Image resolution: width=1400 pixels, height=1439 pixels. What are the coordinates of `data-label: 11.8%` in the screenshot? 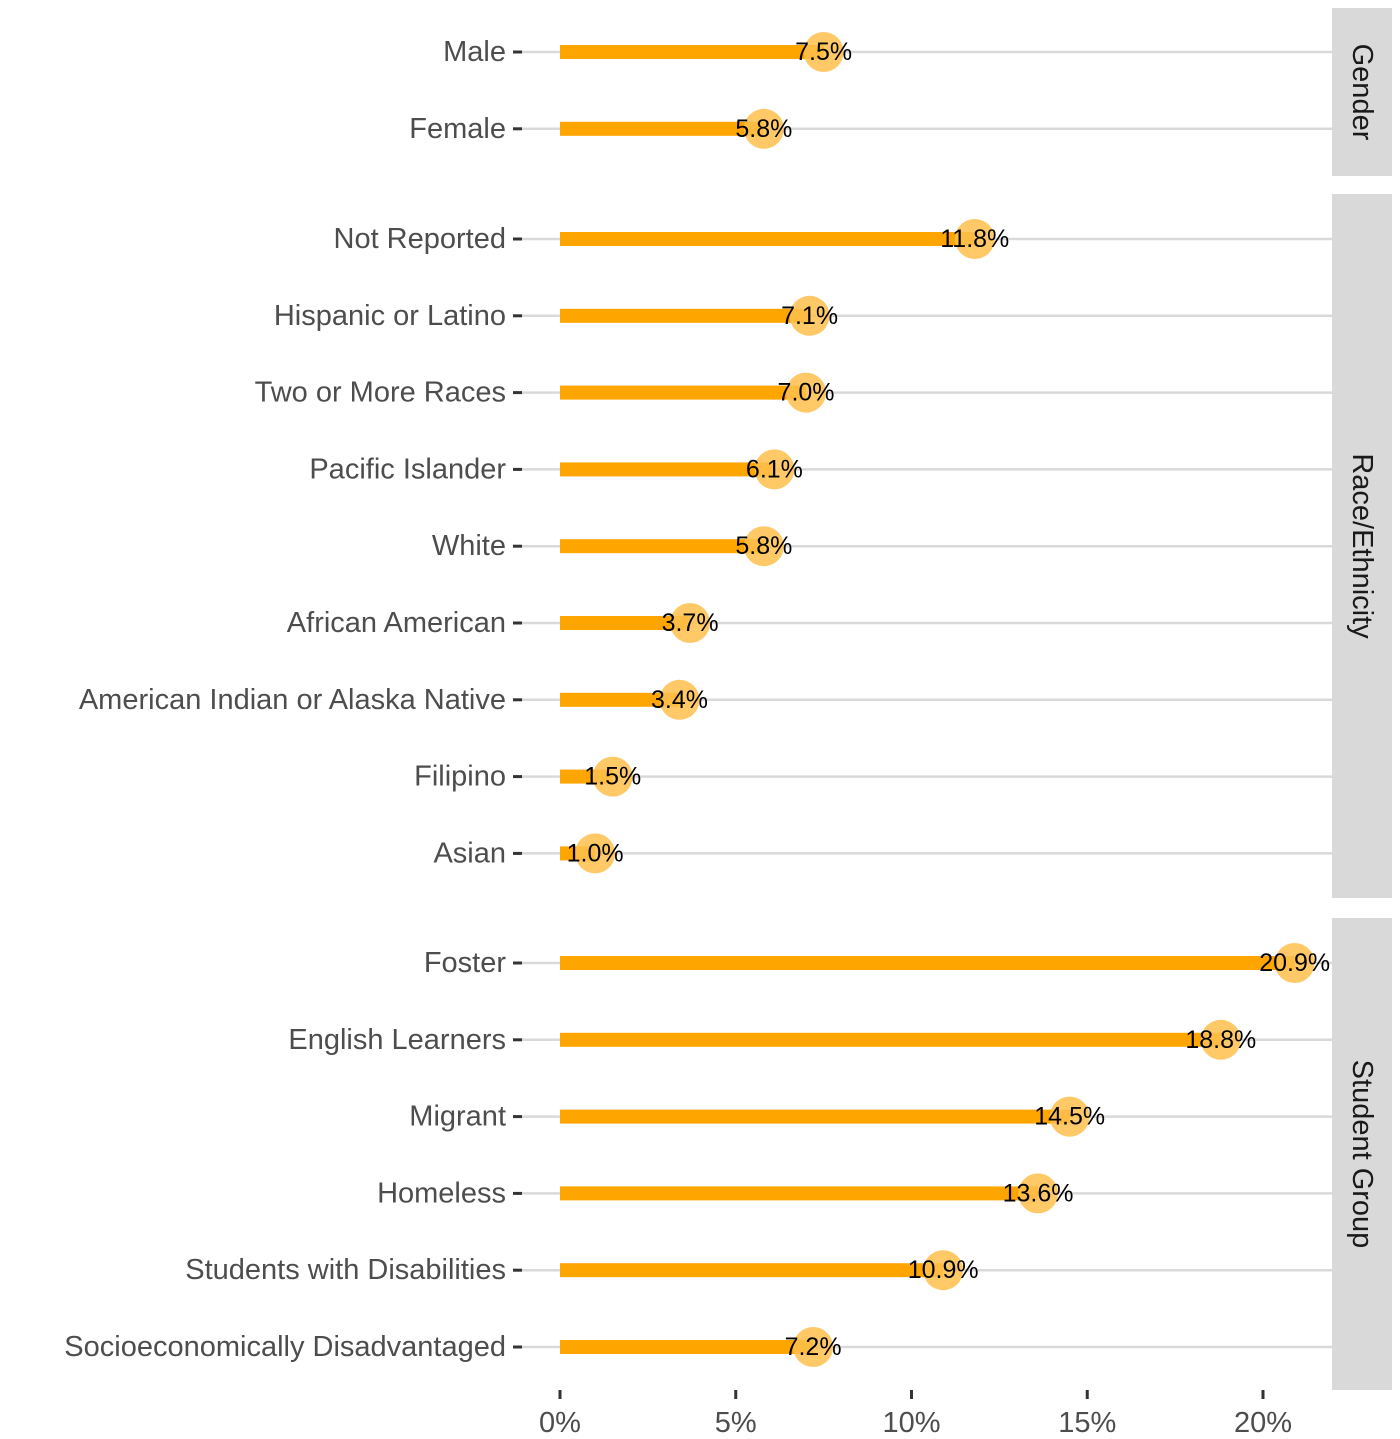 It's located at (974, 239).